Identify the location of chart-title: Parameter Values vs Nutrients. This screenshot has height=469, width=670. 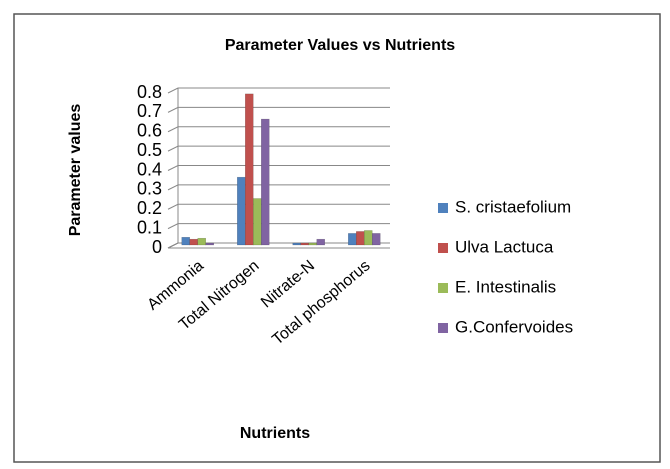
(340, 45).